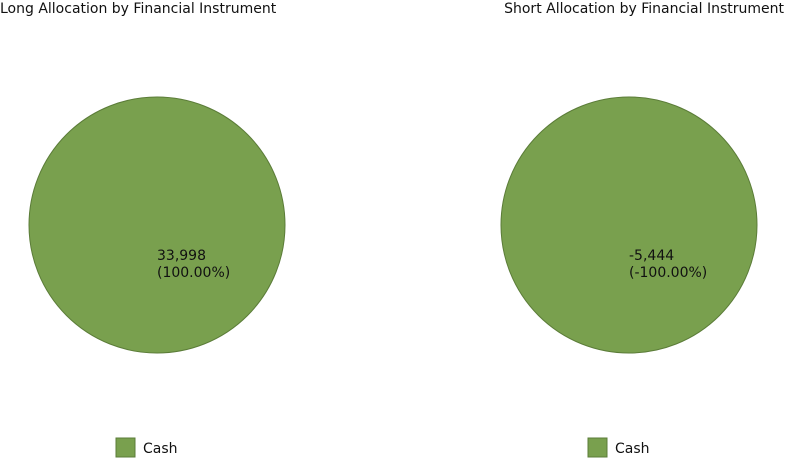  What do you see at coordinates (651, 256) in the screenshot?
I see `slice-value-label: -5,444` at bounding box center [651, 256].